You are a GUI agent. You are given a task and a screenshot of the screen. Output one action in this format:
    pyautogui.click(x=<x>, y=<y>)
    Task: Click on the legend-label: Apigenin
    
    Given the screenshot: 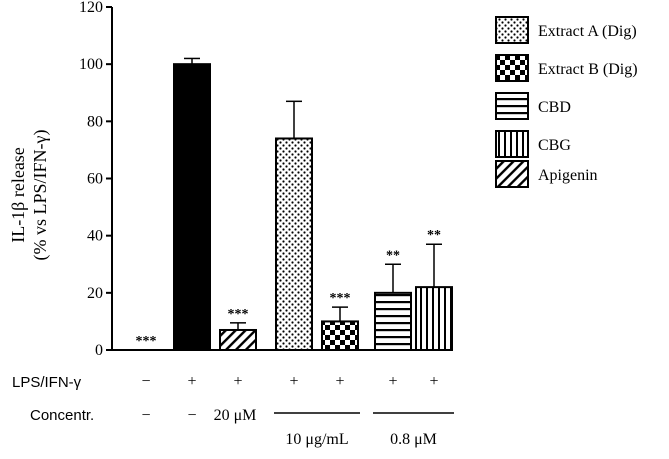 What is the action you would take?
    pyautogui.click(x=568, y=175)
    